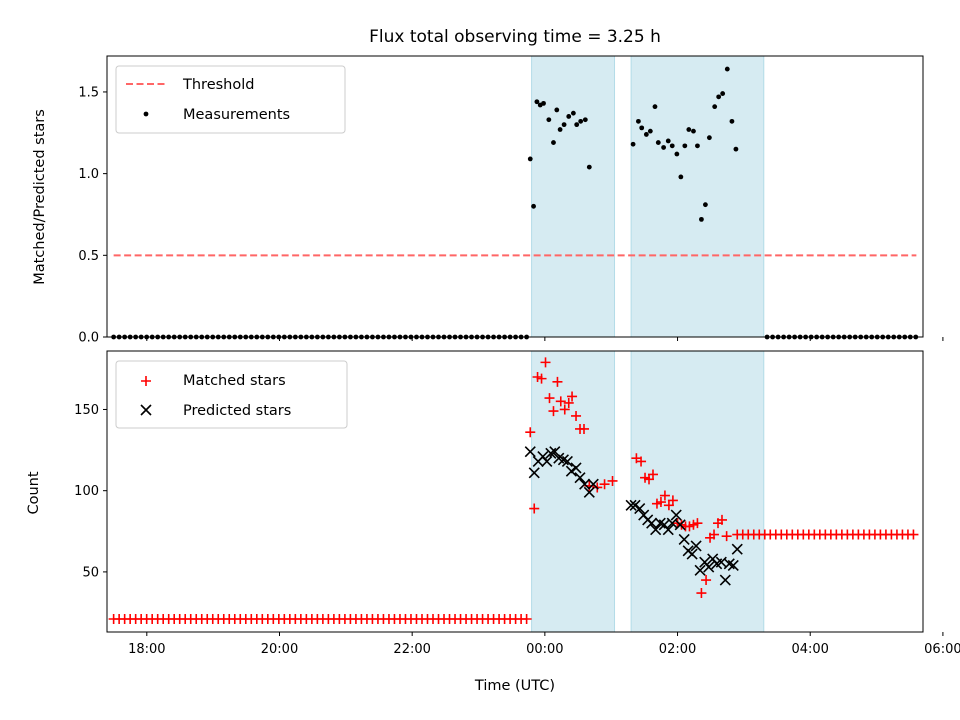 Image resolution: width=960 pixels, height=720 pixels. Describe the element at coordinates (234, 381) in the screenshot. I see `matched-legend-label: Matched stars` at that location.